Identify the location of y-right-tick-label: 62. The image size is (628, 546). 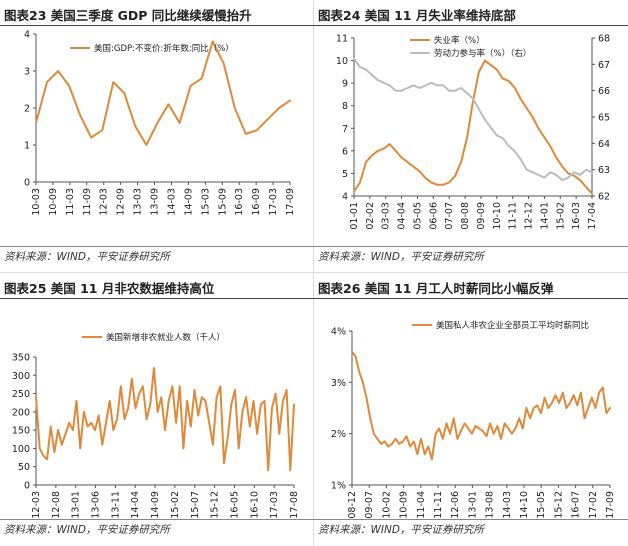
(604, 197).